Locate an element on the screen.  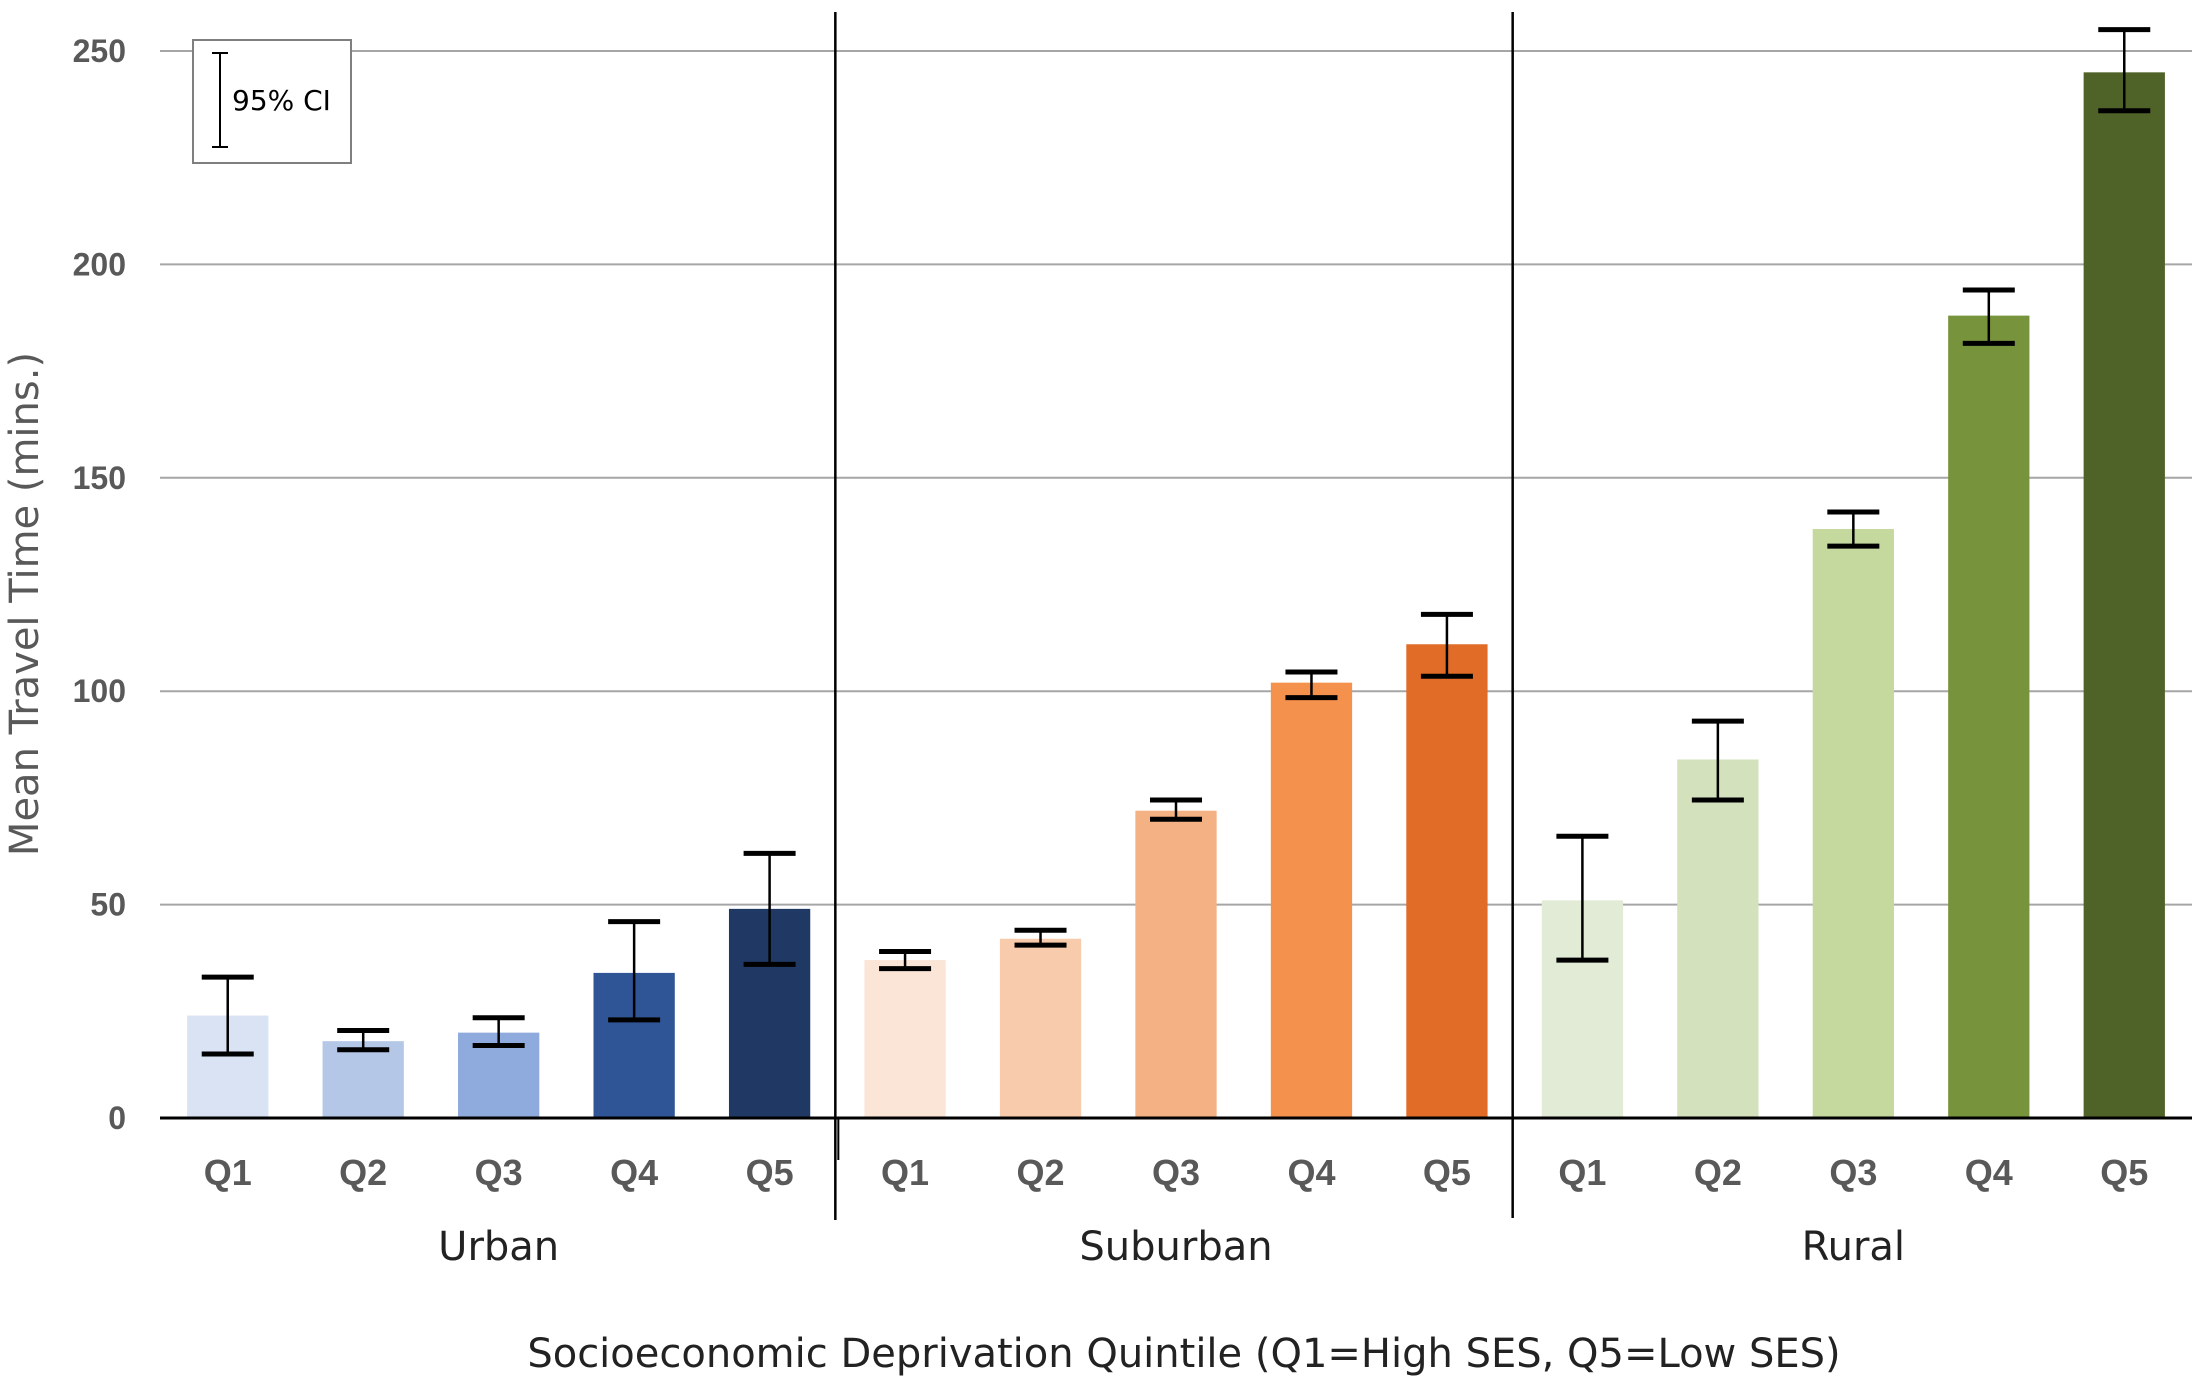
legend: 95% CI is located at coordinates (272, 101).